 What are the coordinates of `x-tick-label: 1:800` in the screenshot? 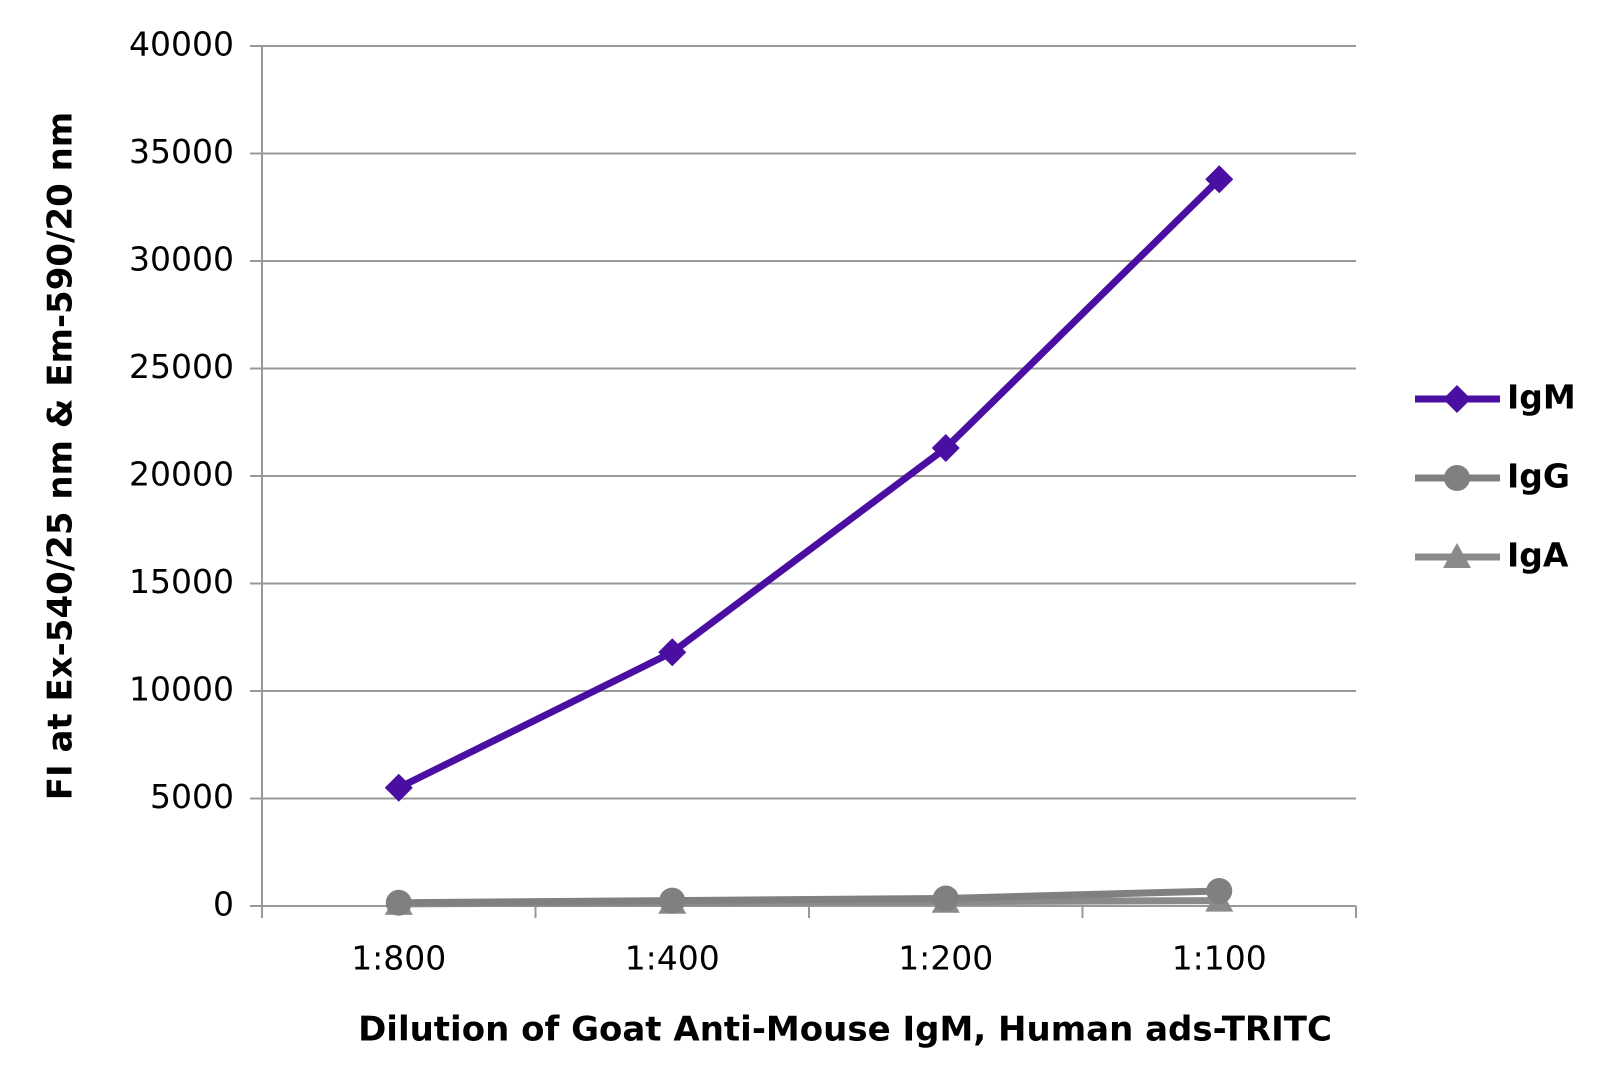 It's located at (398, 958).